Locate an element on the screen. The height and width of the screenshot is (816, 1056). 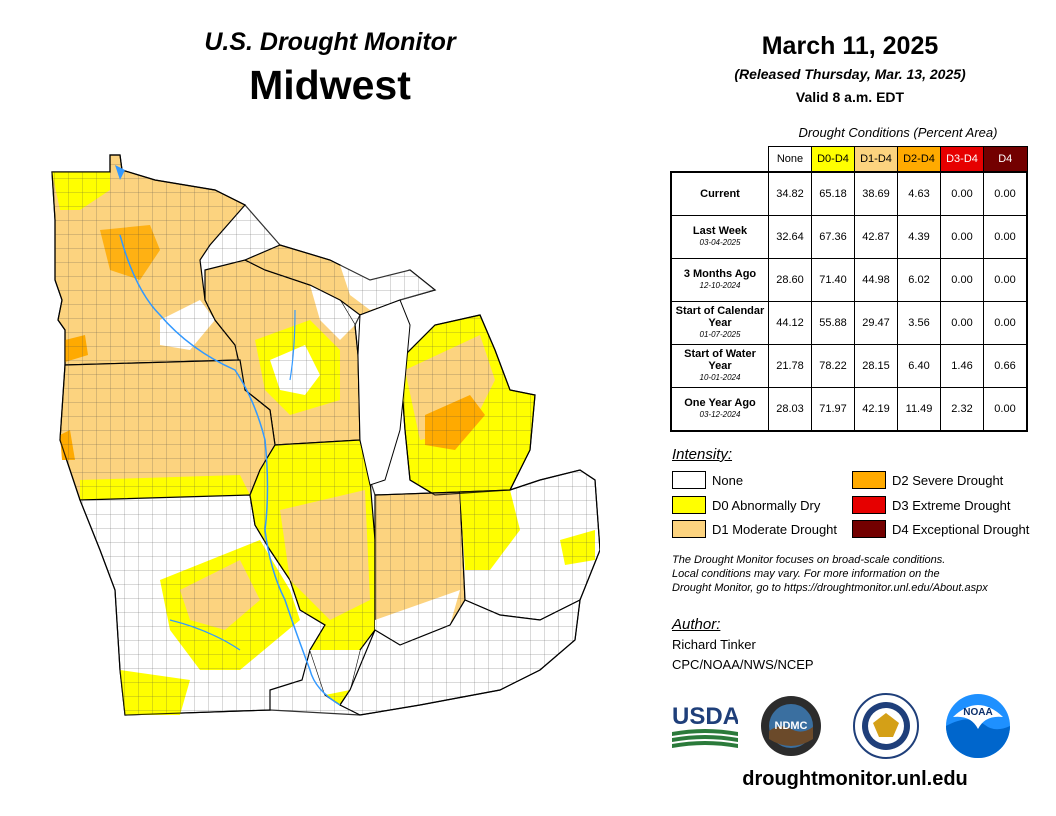
cell-value: 29.47 is located at coordinates (876, 323).